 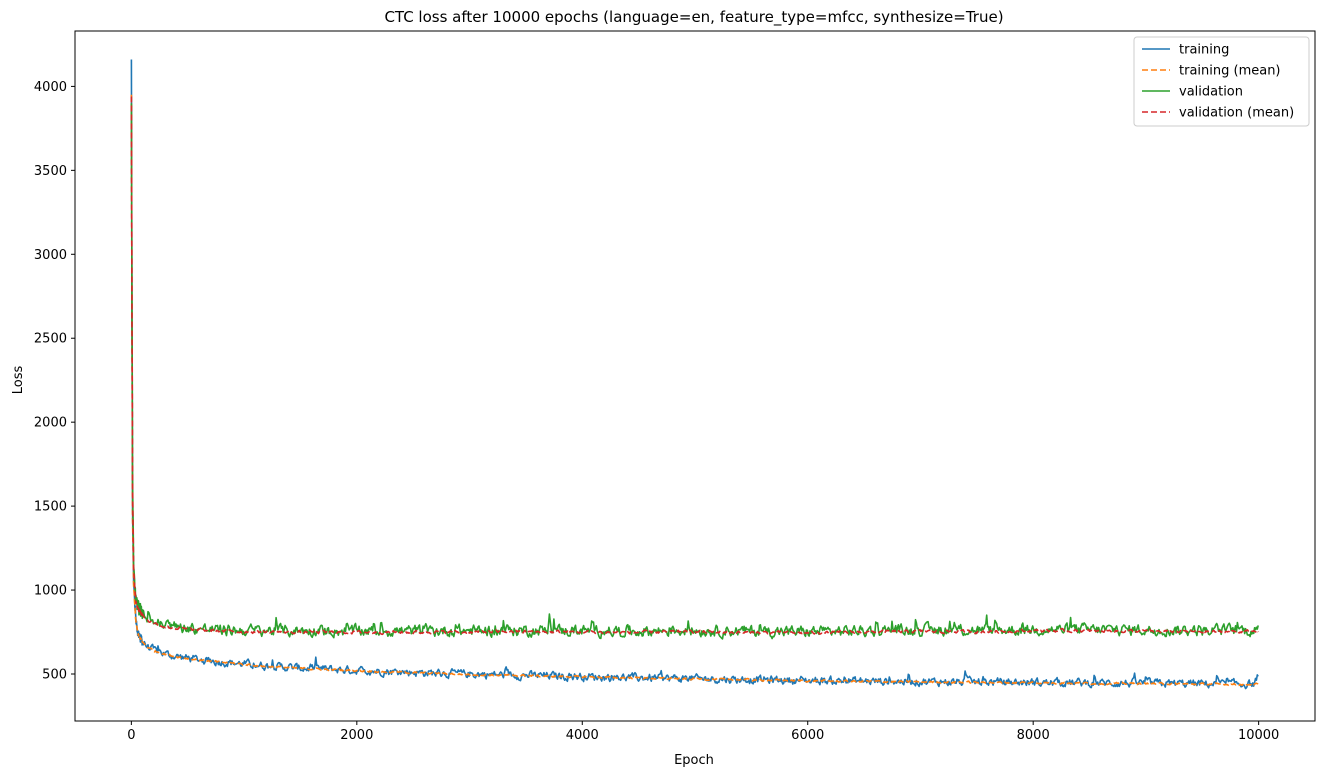 What do you see at coordinates (18, 380) in the screenshot?
I see `y-axis-label: Loss` at bounding box center [18, 380].